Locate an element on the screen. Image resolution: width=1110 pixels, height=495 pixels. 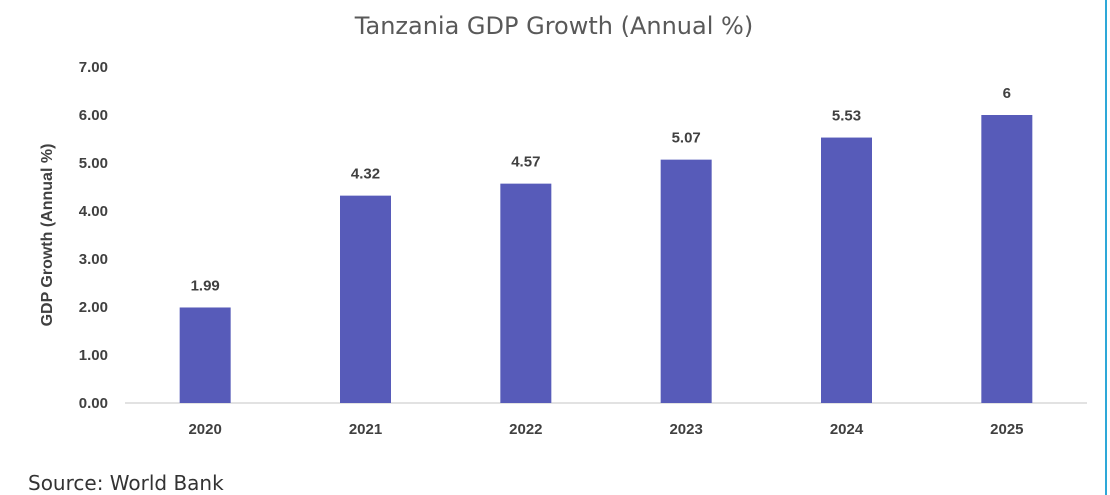
data-label: 4.57 is located at coordinates (525, 162).